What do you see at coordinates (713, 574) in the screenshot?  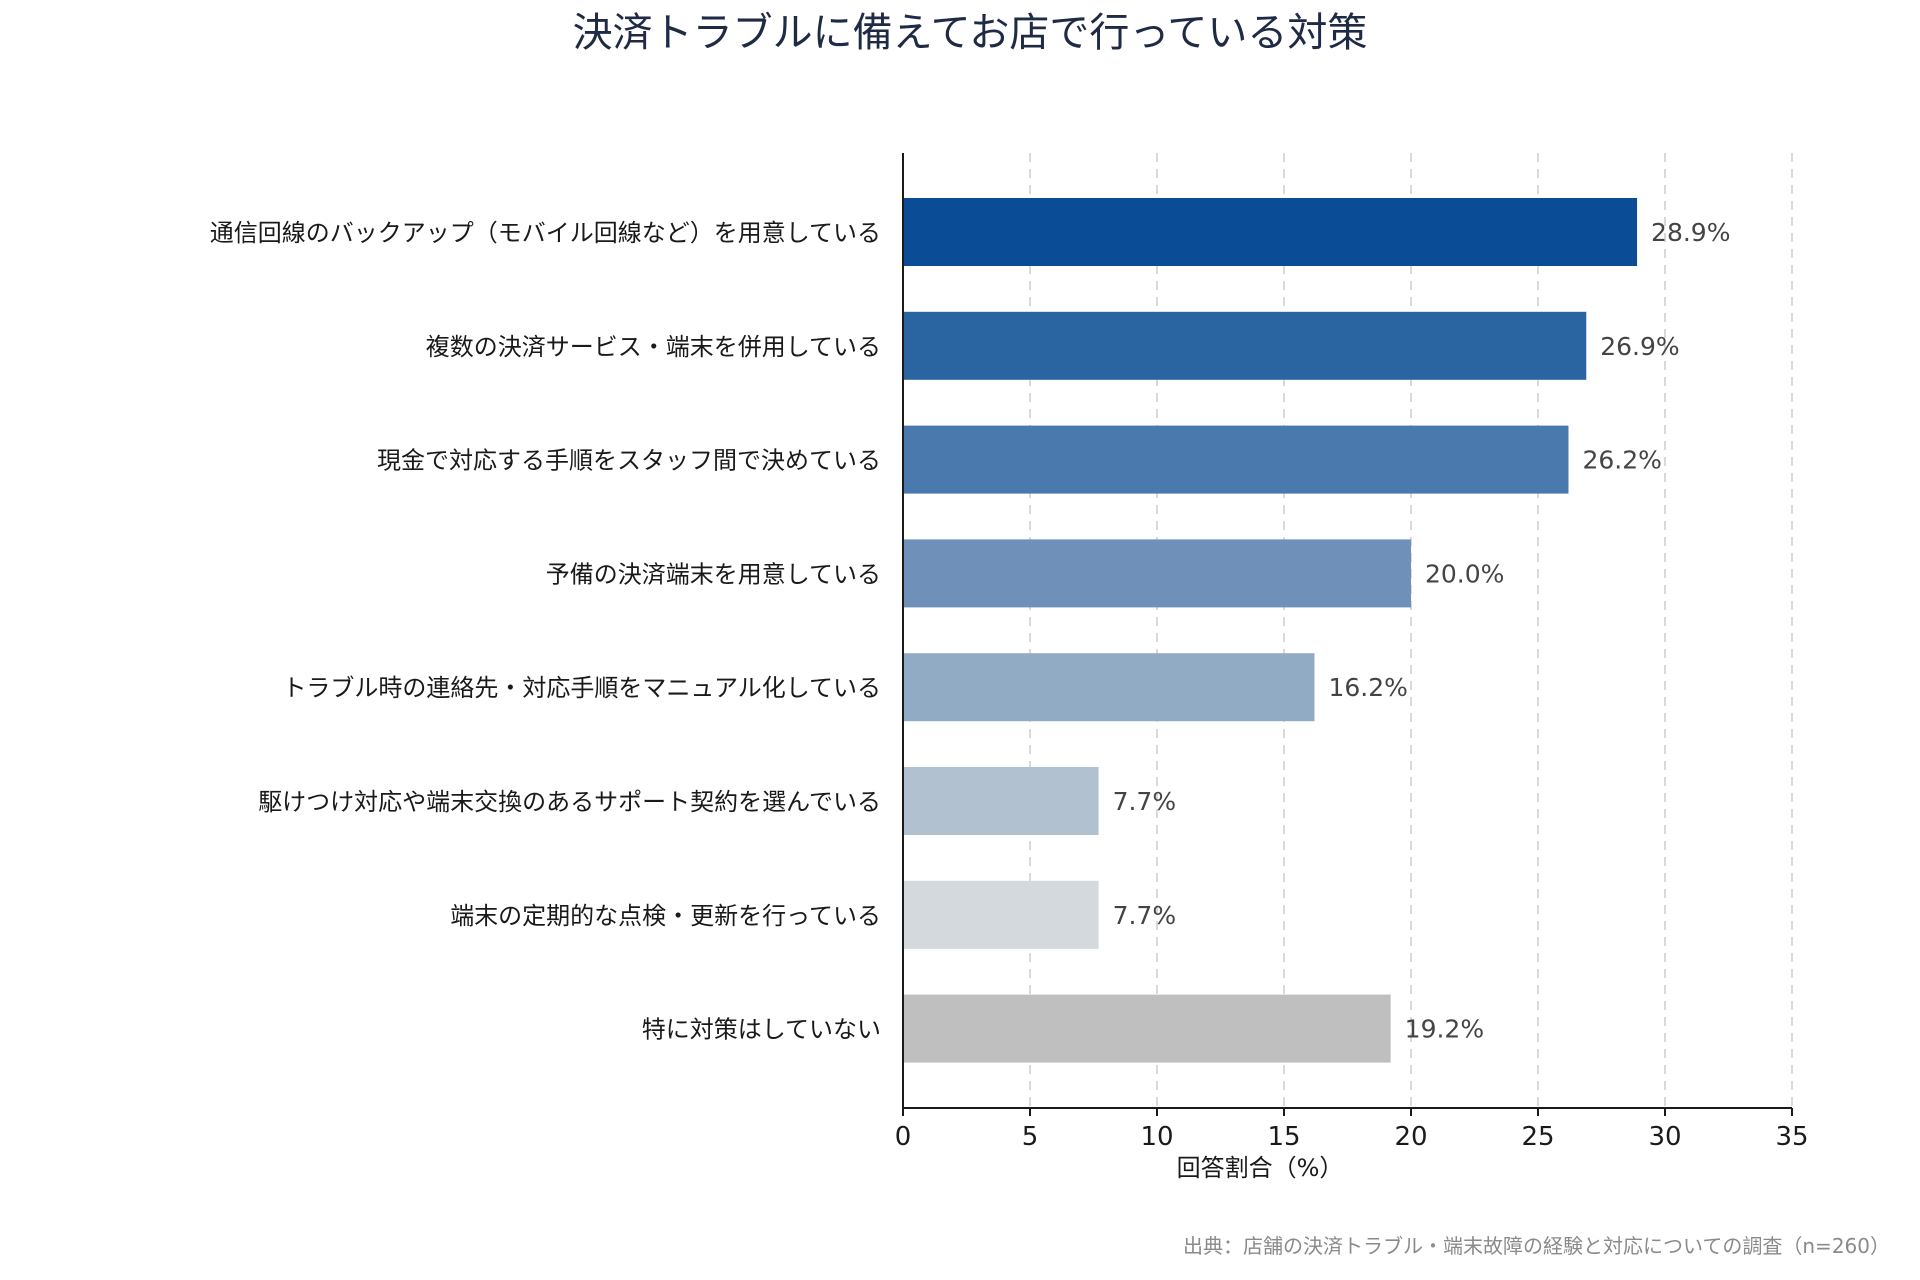 I see `category-label-4: 予備の決済端末を用意している` at bounding box center [713, 574].